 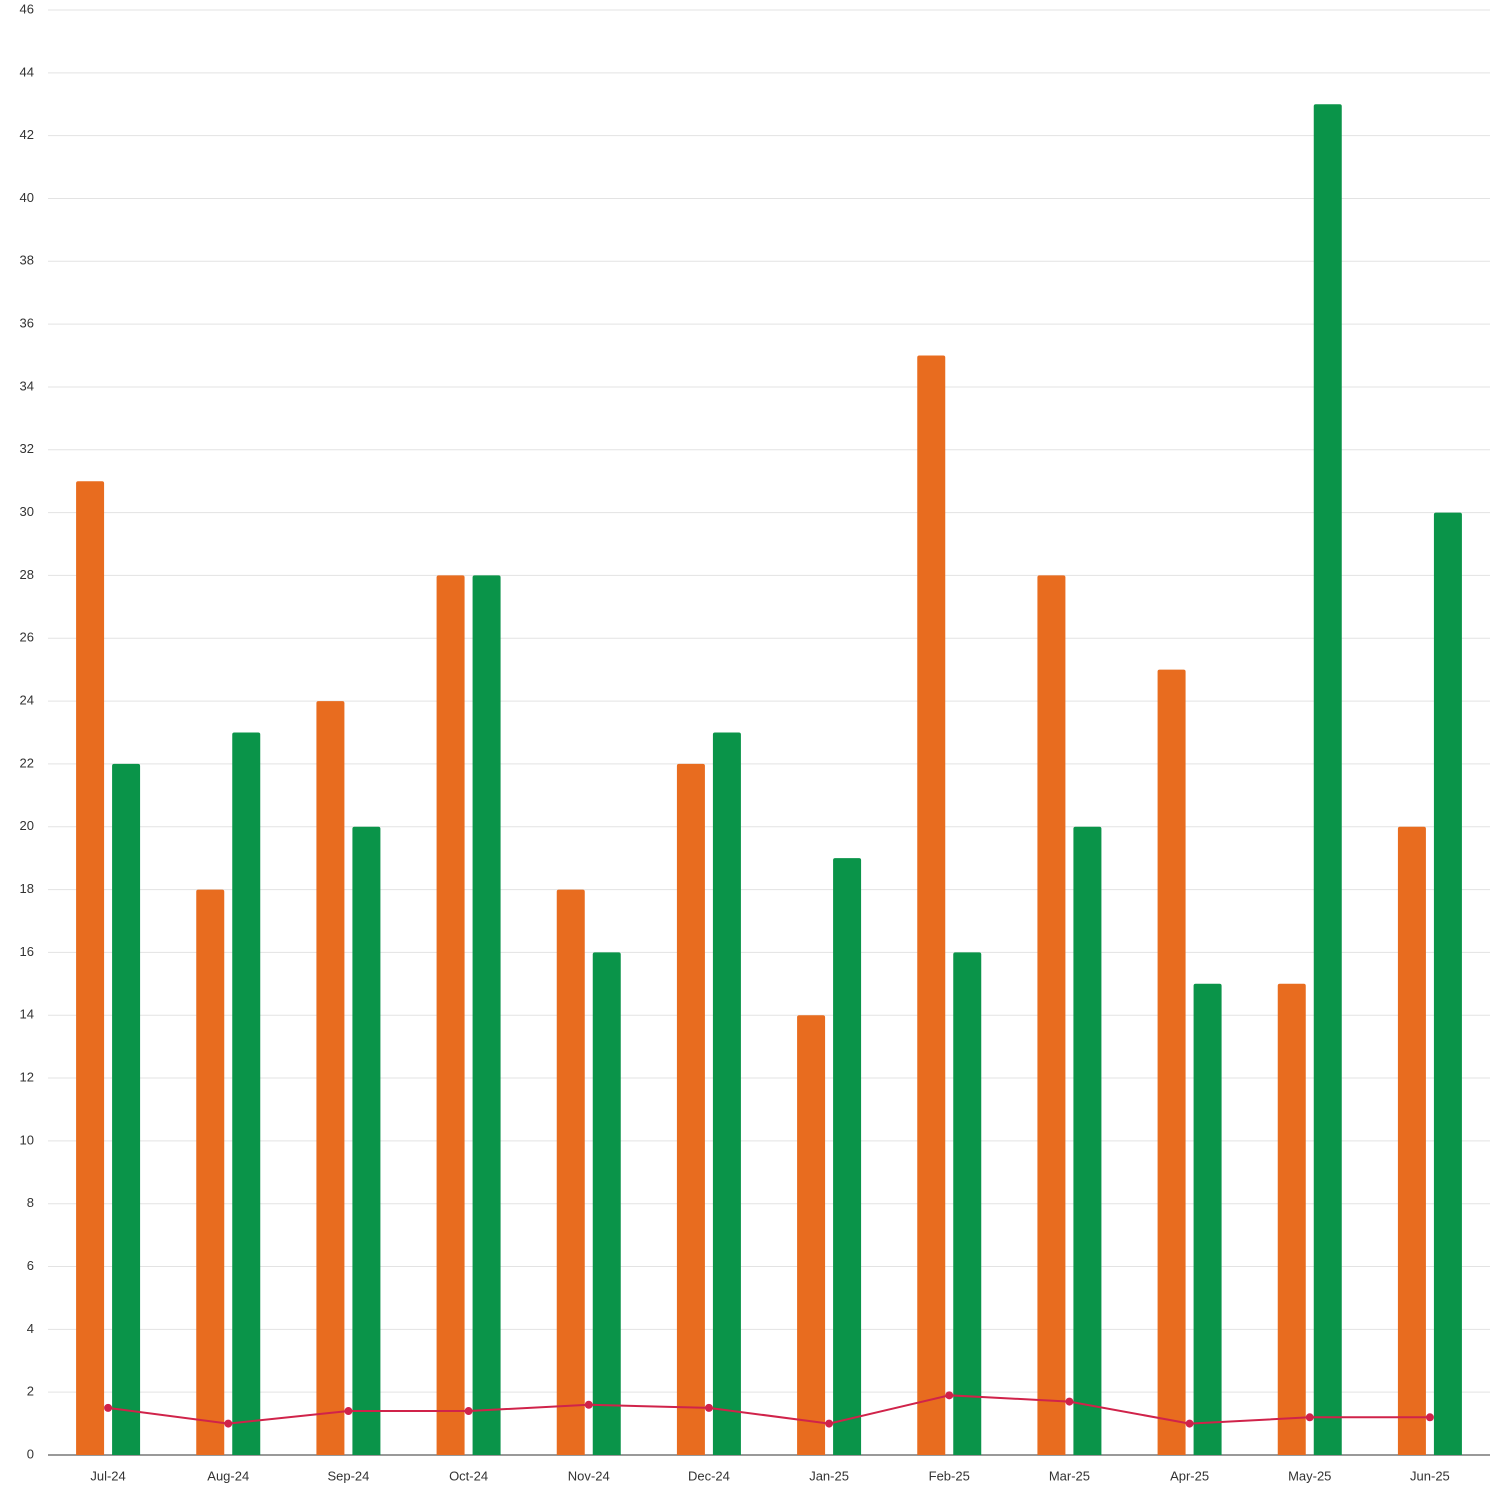 I want to click on y-tick-label: 16, so click(x=27, y=951).